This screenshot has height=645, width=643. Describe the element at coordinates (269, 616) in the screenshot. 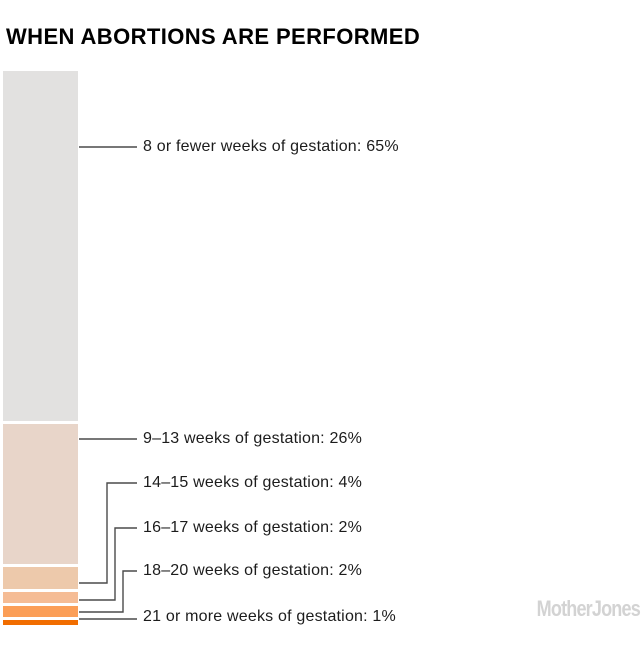

I see `segment-label-6: 21 or more weeks of gestation: 1%` at that location.